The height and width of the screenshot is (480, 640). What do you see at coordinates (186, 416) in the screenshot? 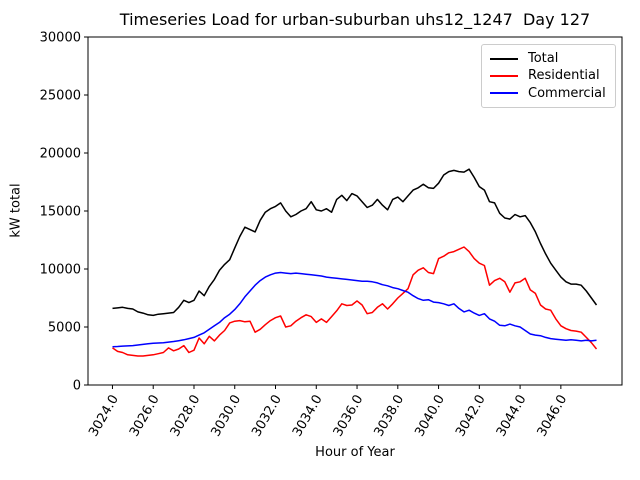
I see `x-tick-label: 3028.0` at bounding box center [186, 416].